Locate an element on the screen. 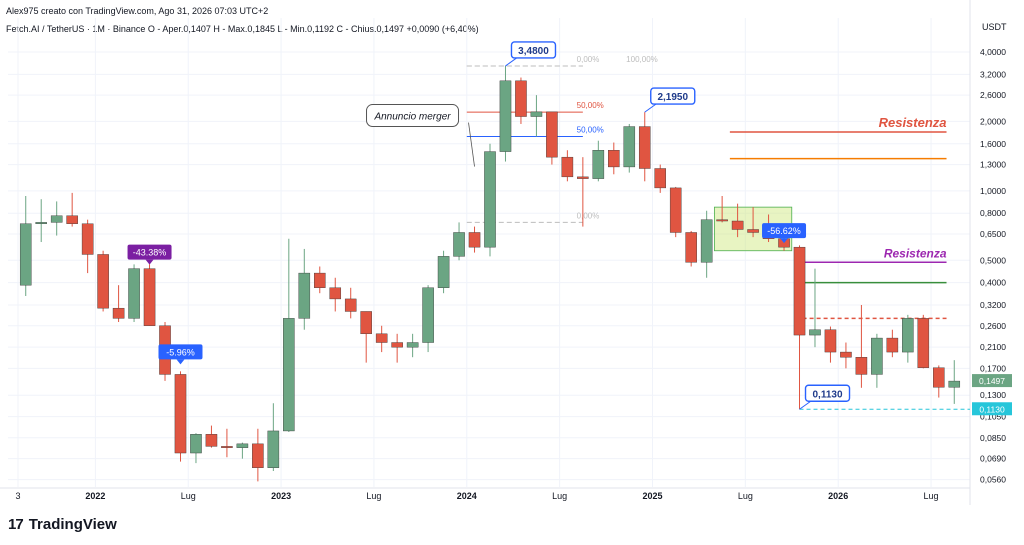 The image size is (1024, 545). callout-label: 2,1950 is located at coordinates (672, 97).